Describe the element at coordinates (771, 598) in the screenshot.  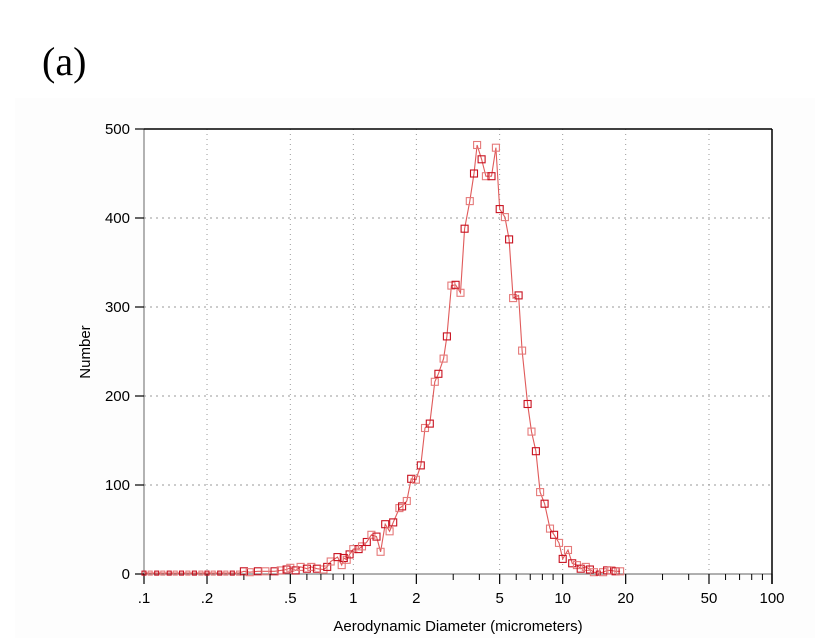
I see `x-tick-label: 100` at that location.